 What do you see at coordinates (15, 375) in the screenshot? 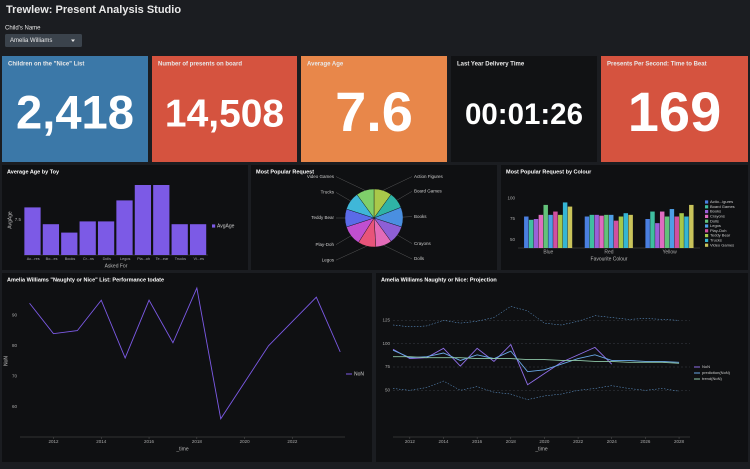
I see `y-tick-label: 70` at bounding box center [15, 375].